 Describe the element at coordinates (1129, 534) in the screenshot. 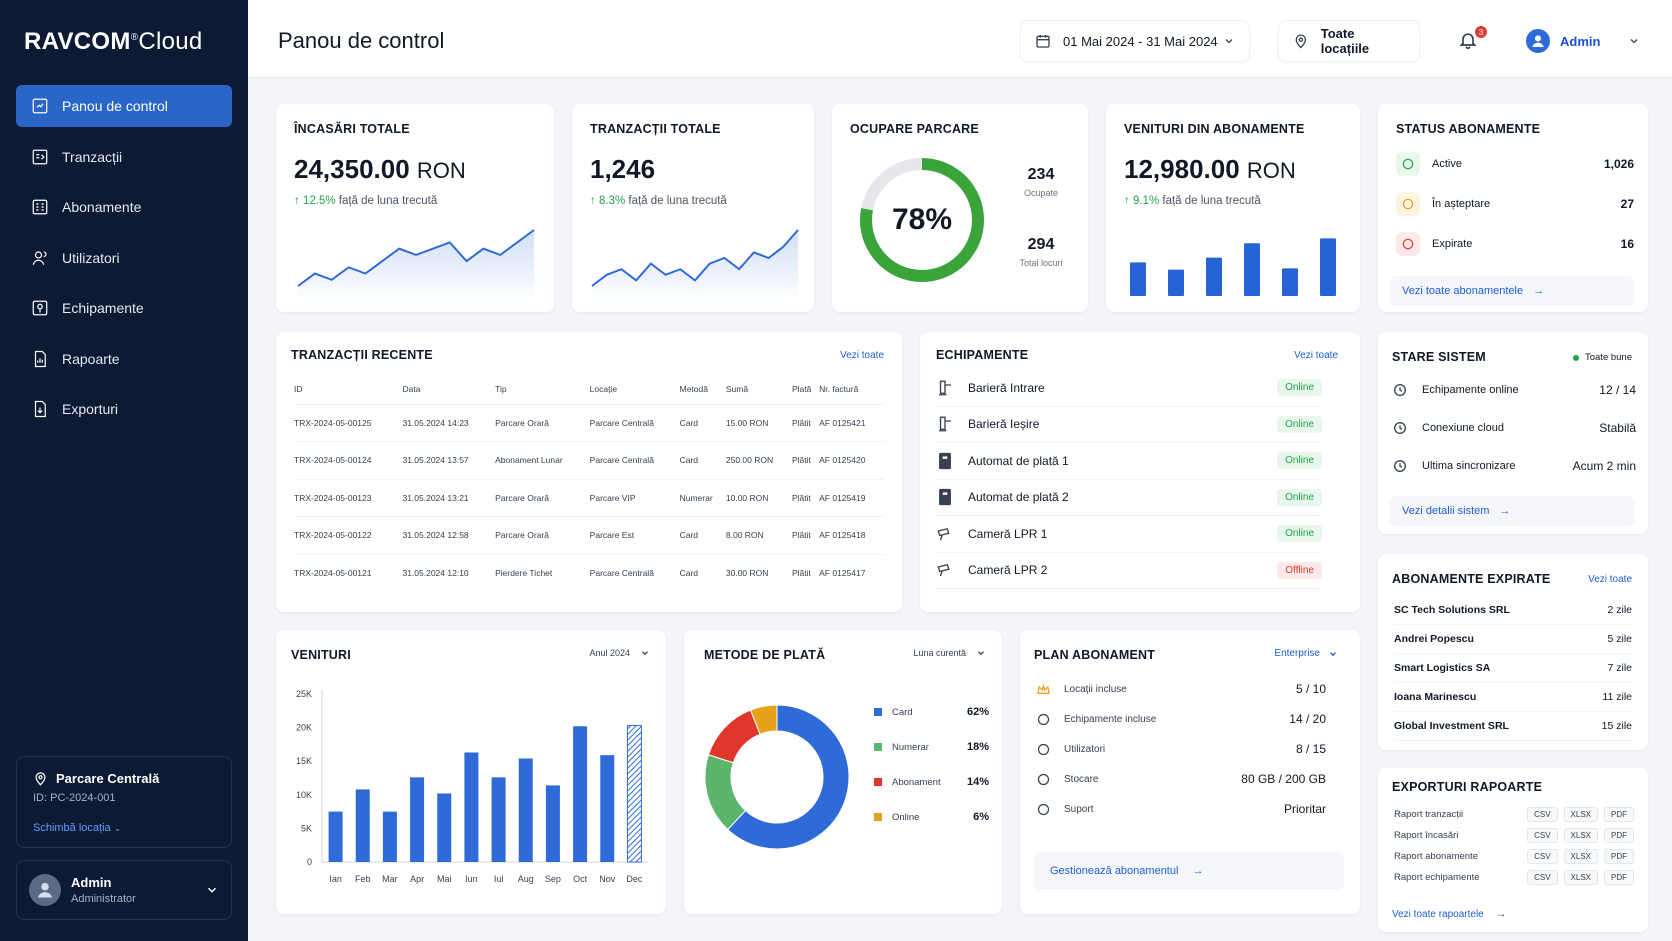

I see `equipment-row: Cameră LPR 1 Online` at that location.